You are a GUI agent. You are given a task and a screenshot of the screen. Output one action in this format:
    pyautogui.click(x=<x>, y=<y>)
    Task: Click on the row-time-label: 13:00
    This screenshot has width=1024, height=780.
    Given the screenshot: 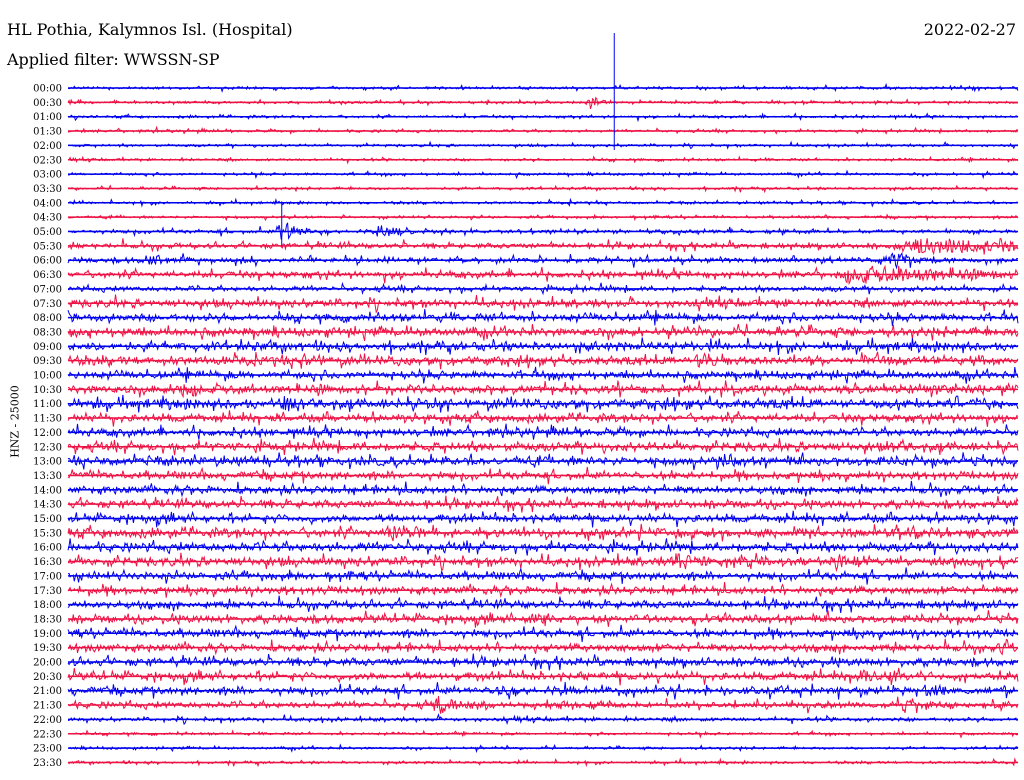 What is the action you would take?
    pyautogui.click(x=47, y=462)
    